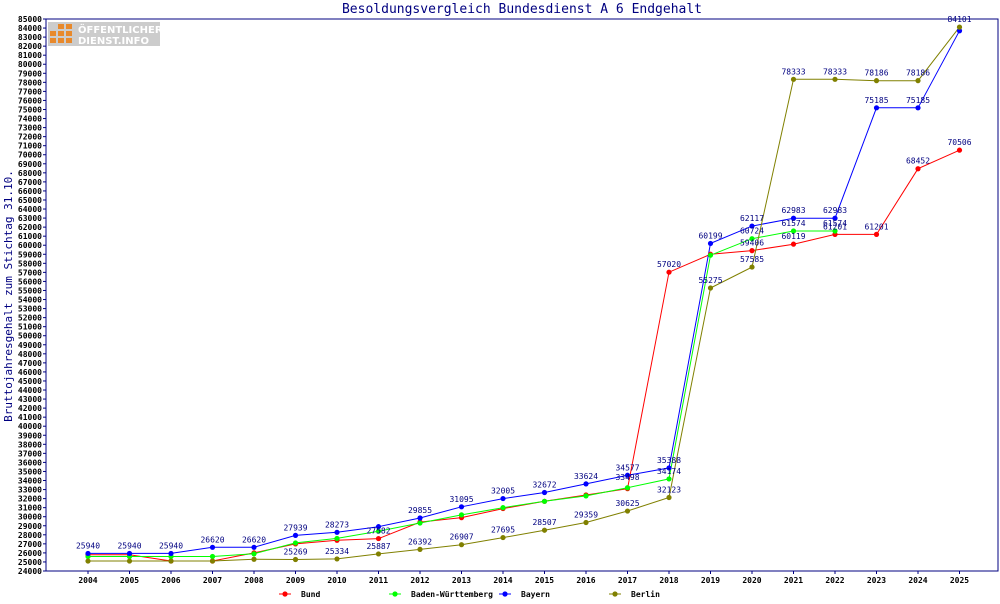 This screenshot has height=604, width=1000. I want to click on y-tick-label: 60000, so click(30, 245).